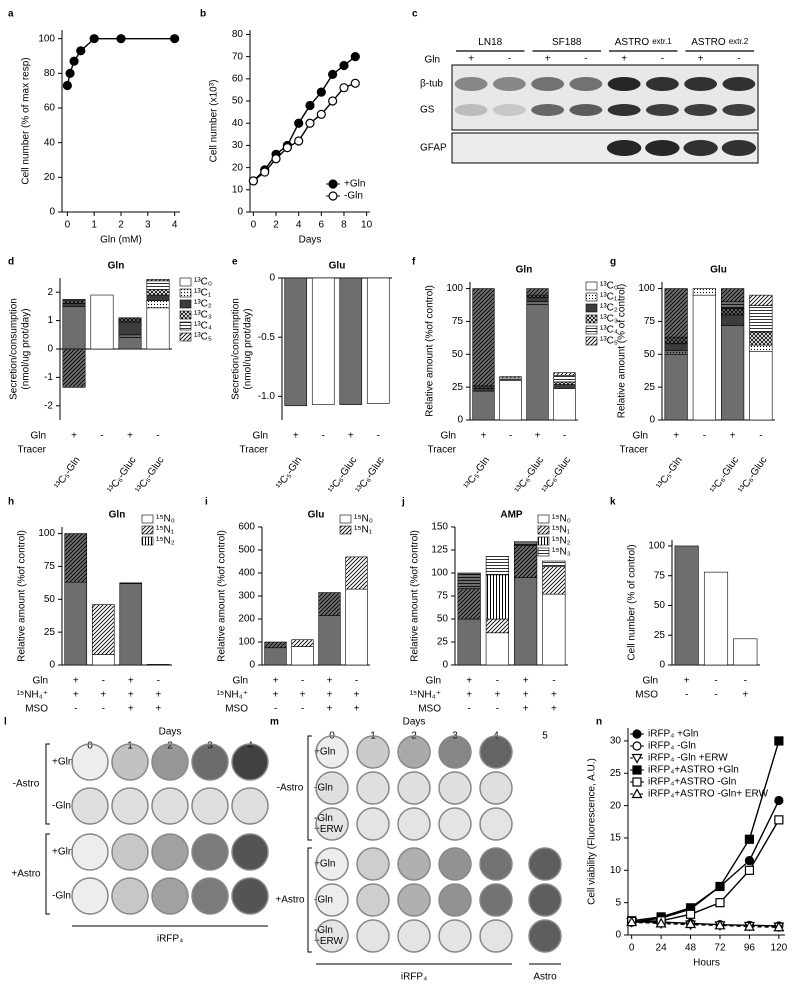 The image size is (800, 992). I want to click on legend-label: ¹⁵N₂, so click(165, 541).